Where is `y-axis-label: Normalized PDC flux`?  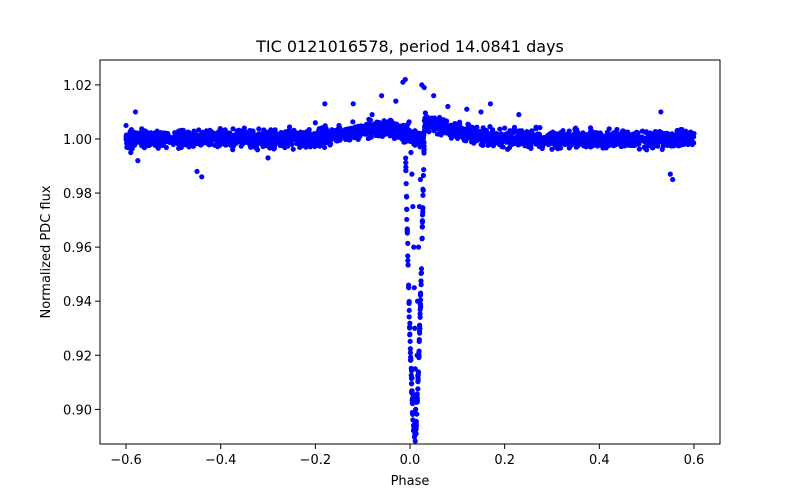 y-axis-label: Normalized PDC flux is located at coordinates (46, 251).